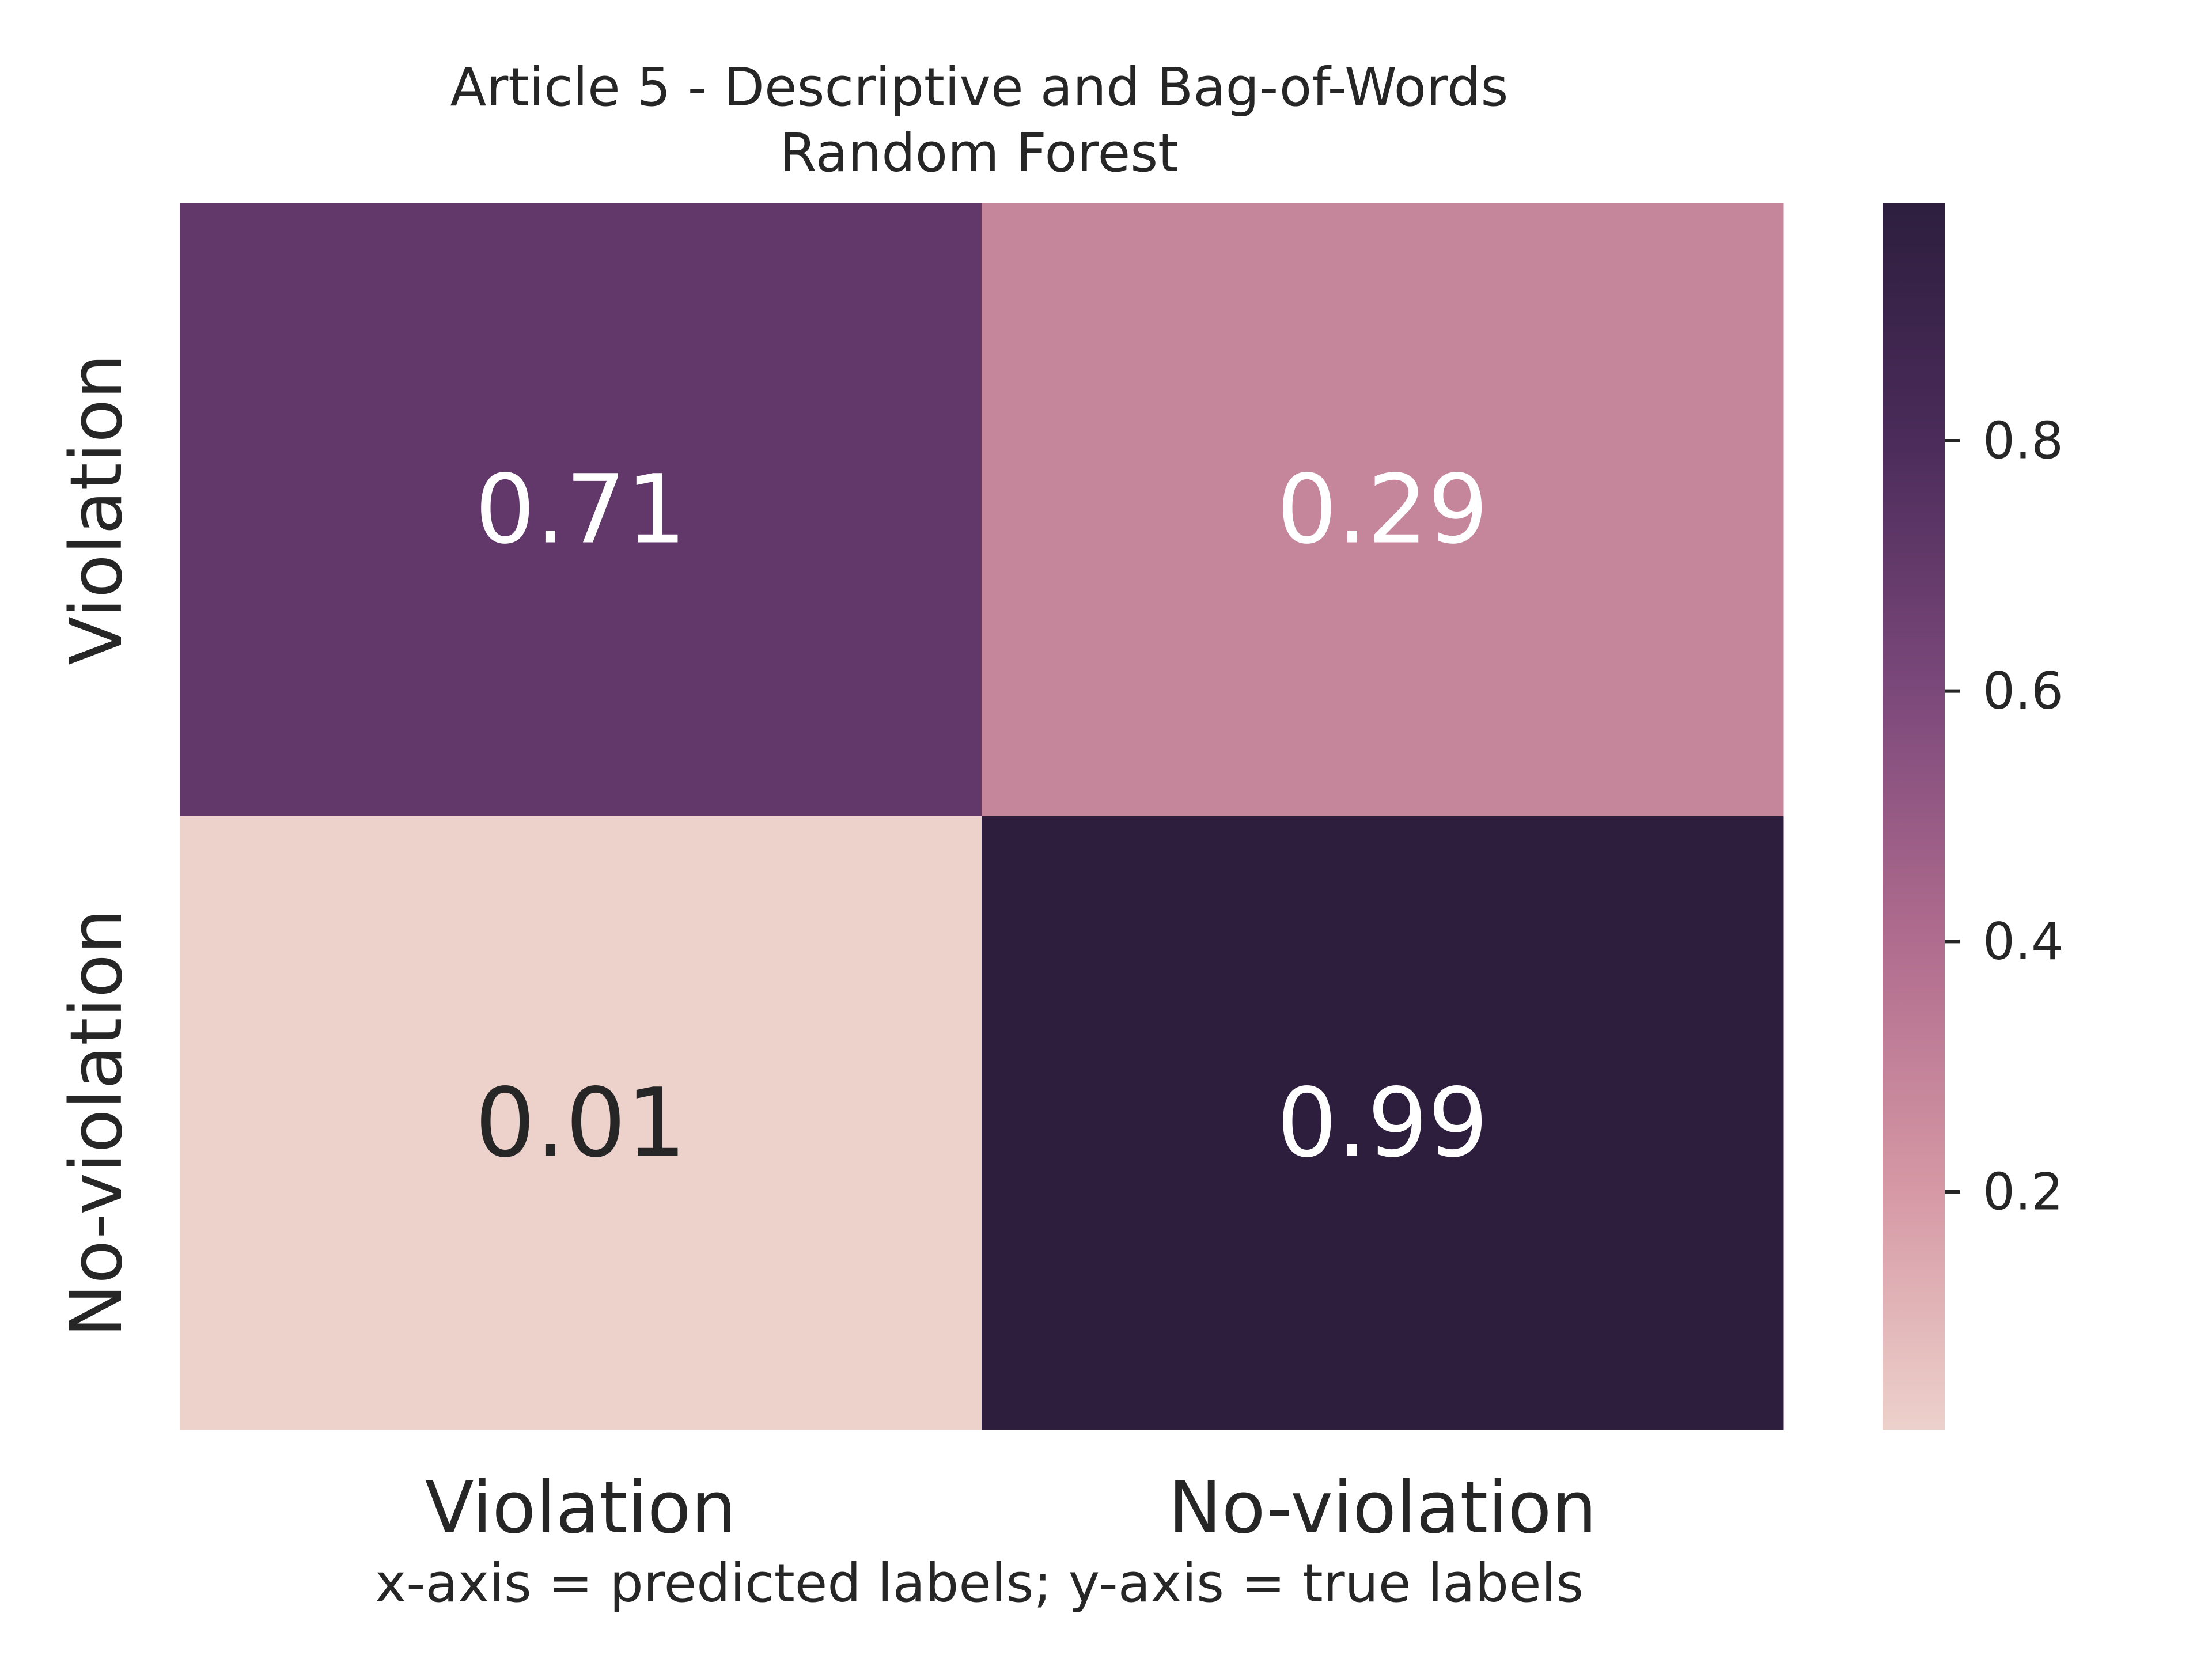 The image size is (2212, 1659). Describe the element at coordinates (1914, 816) in the screenshot. I see `colorbar-gradient` at that location.